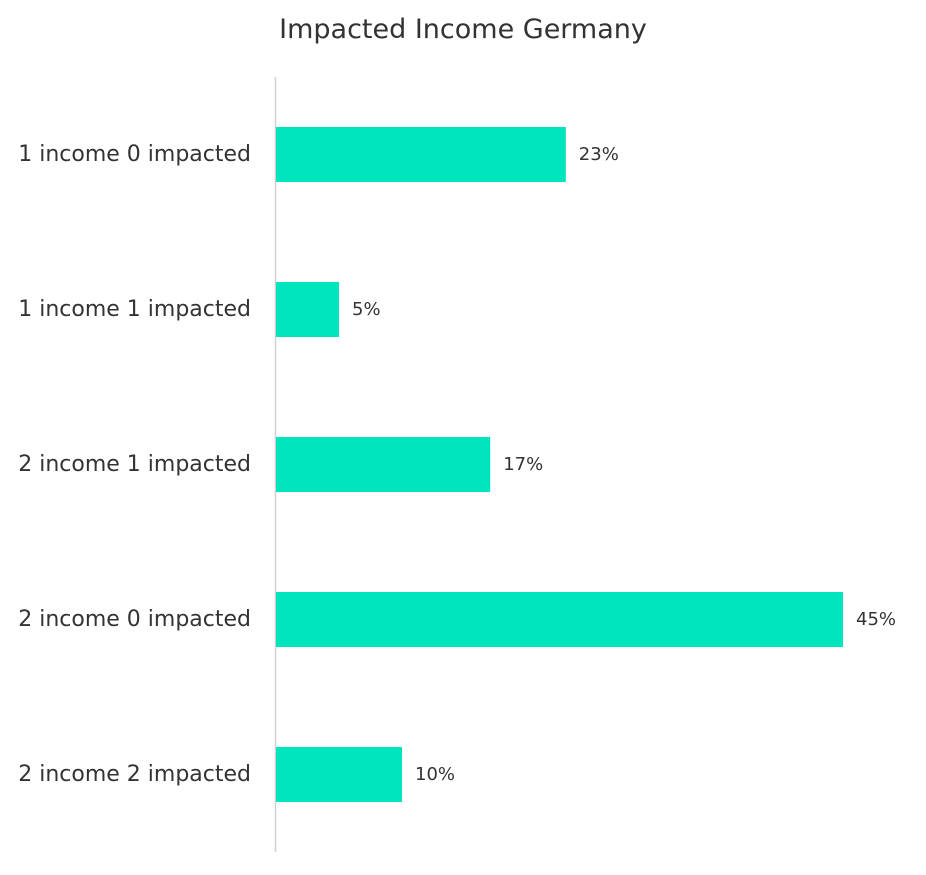 The width and height of the screenshot is (926, 875). What do you see at coordinates (435, 774) in the screenshot?
I see `value-label: 10%` at bounding box center [435, 774].